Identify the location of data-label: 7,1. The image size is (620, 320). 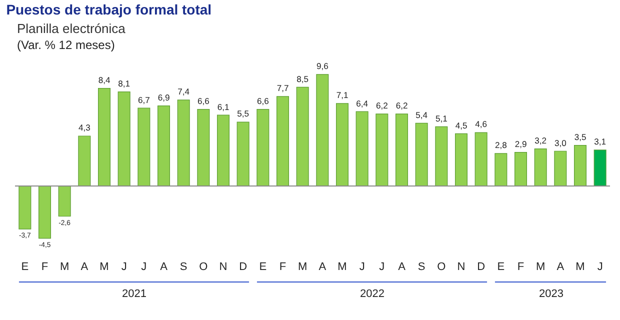
(342, 95).